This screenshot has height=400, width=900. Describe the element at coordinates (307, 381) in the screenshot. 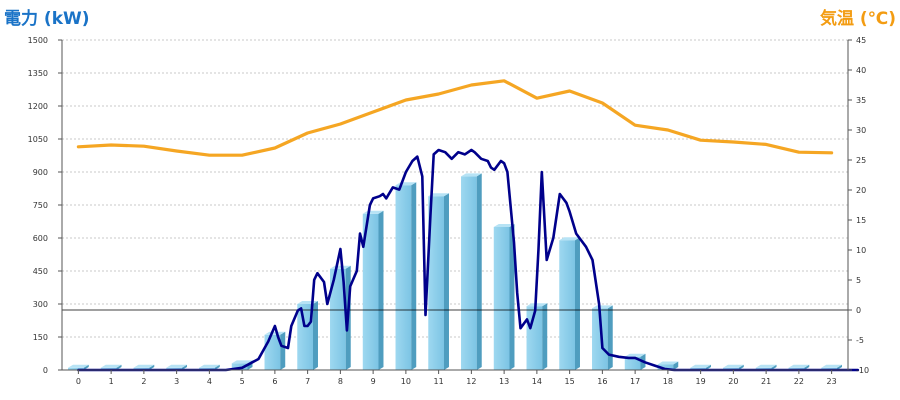

I see `x-tick-label: 7` at that location.